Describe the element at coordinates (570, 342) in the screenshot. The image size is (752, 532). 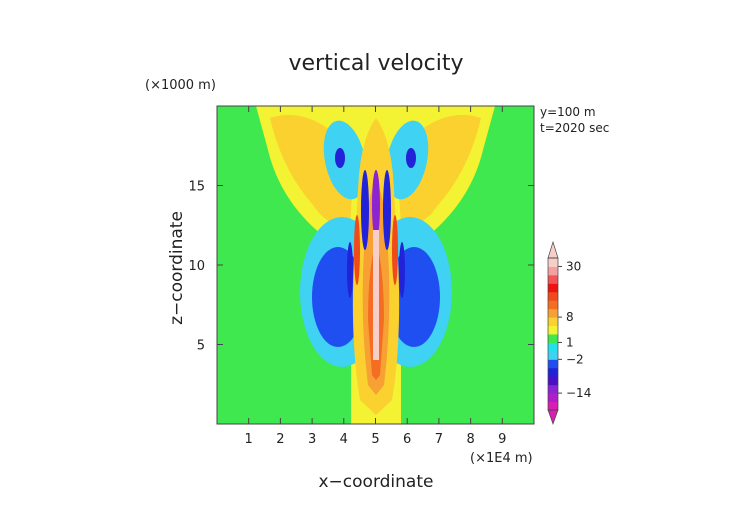
I see `colorbar-tick-label: 1` at that location.